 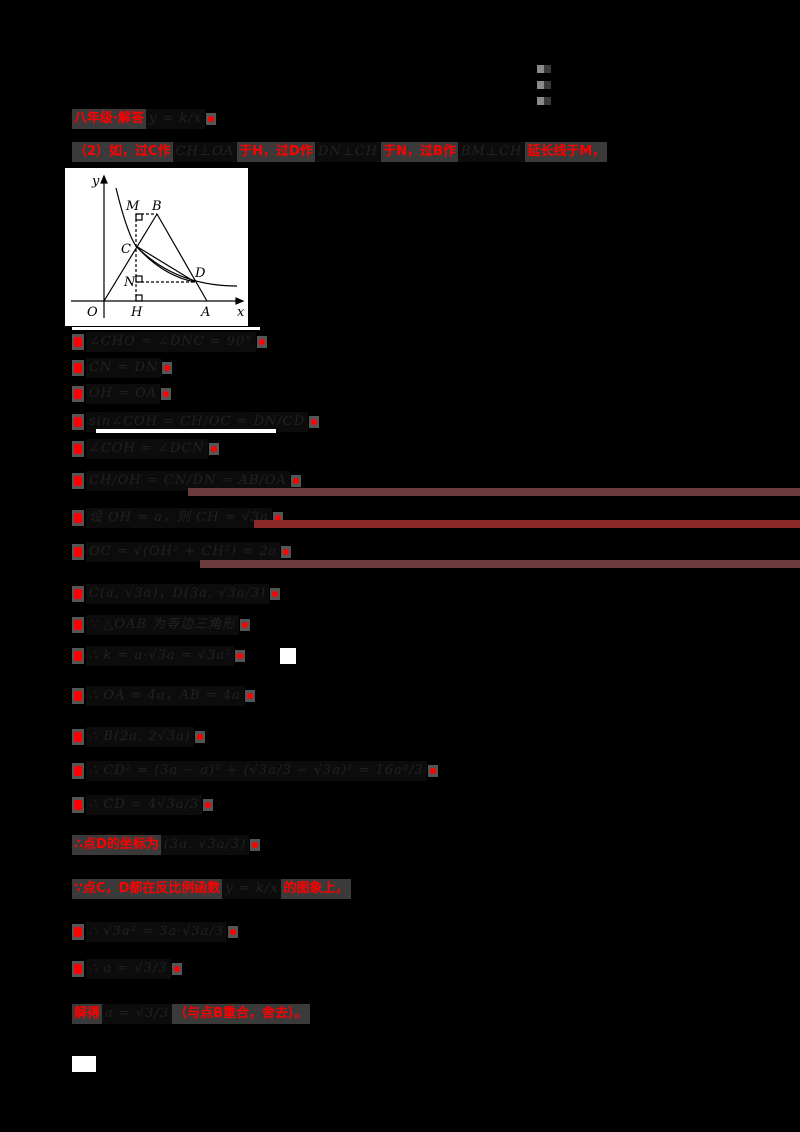 I want to click on label-y: y, so click(x=95, y=181).